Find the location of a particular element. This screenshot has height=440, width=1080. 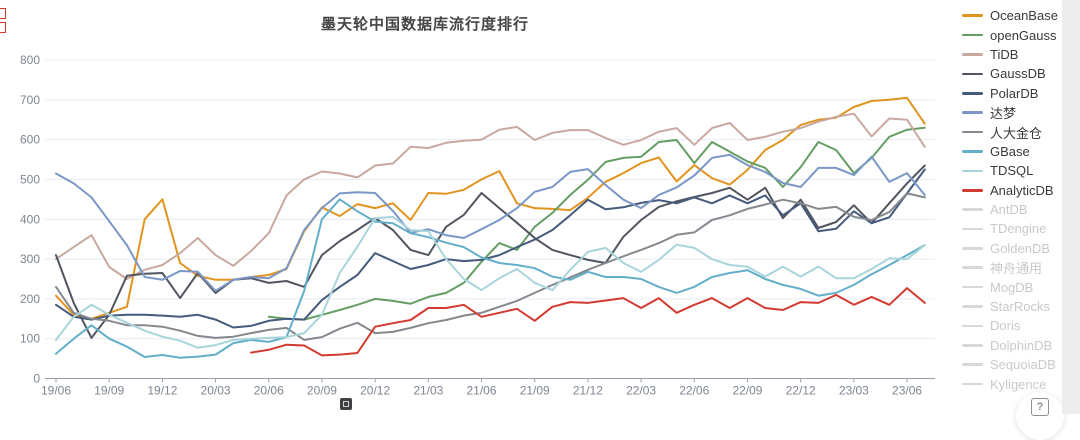

legend-label: MogDB is located at coordinates (1012, 287).